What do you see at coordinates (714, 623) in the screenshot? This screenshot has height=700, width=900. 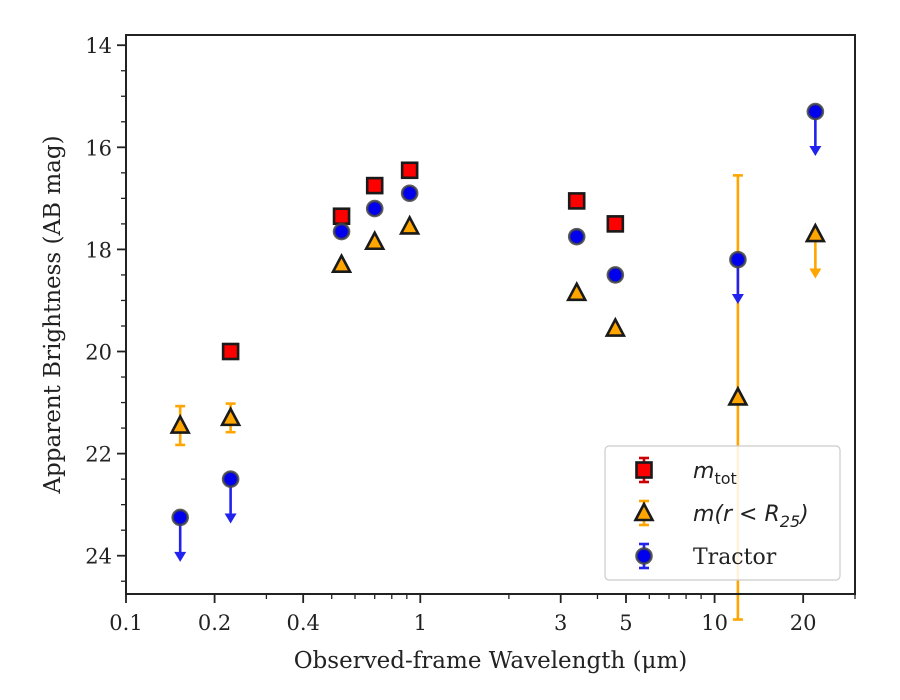 I see `x-tick-label: 10` at bounding box center [714, 623].